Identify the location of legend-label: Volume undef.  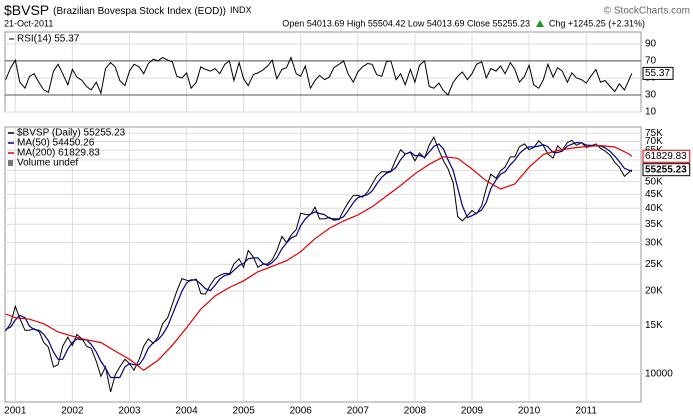
(47, 163).